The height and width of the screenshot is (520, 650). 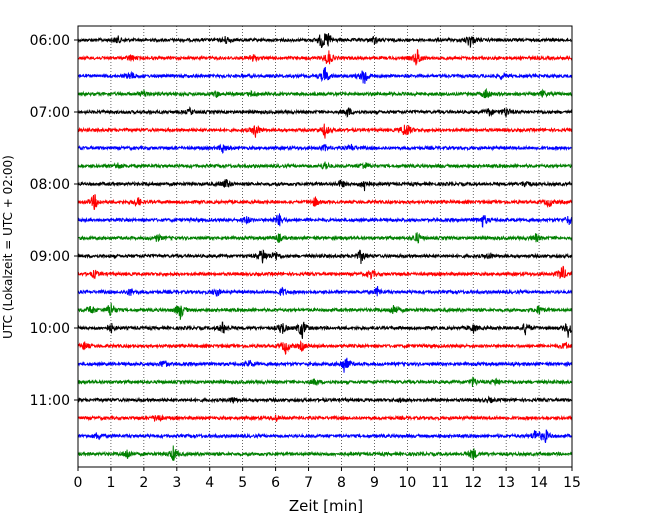 What do you see at coordinates (50, 329) in the screenshot?
I see `y-tick-label: 10:00` at bounding box center [50, 329].